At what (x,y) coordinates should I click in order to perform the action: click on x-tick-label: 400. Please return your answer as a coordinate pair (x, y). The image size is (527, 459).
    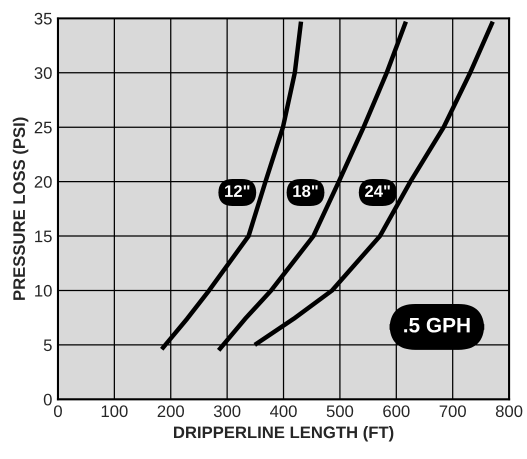
    Looking at the image, I should click on (283, 411).